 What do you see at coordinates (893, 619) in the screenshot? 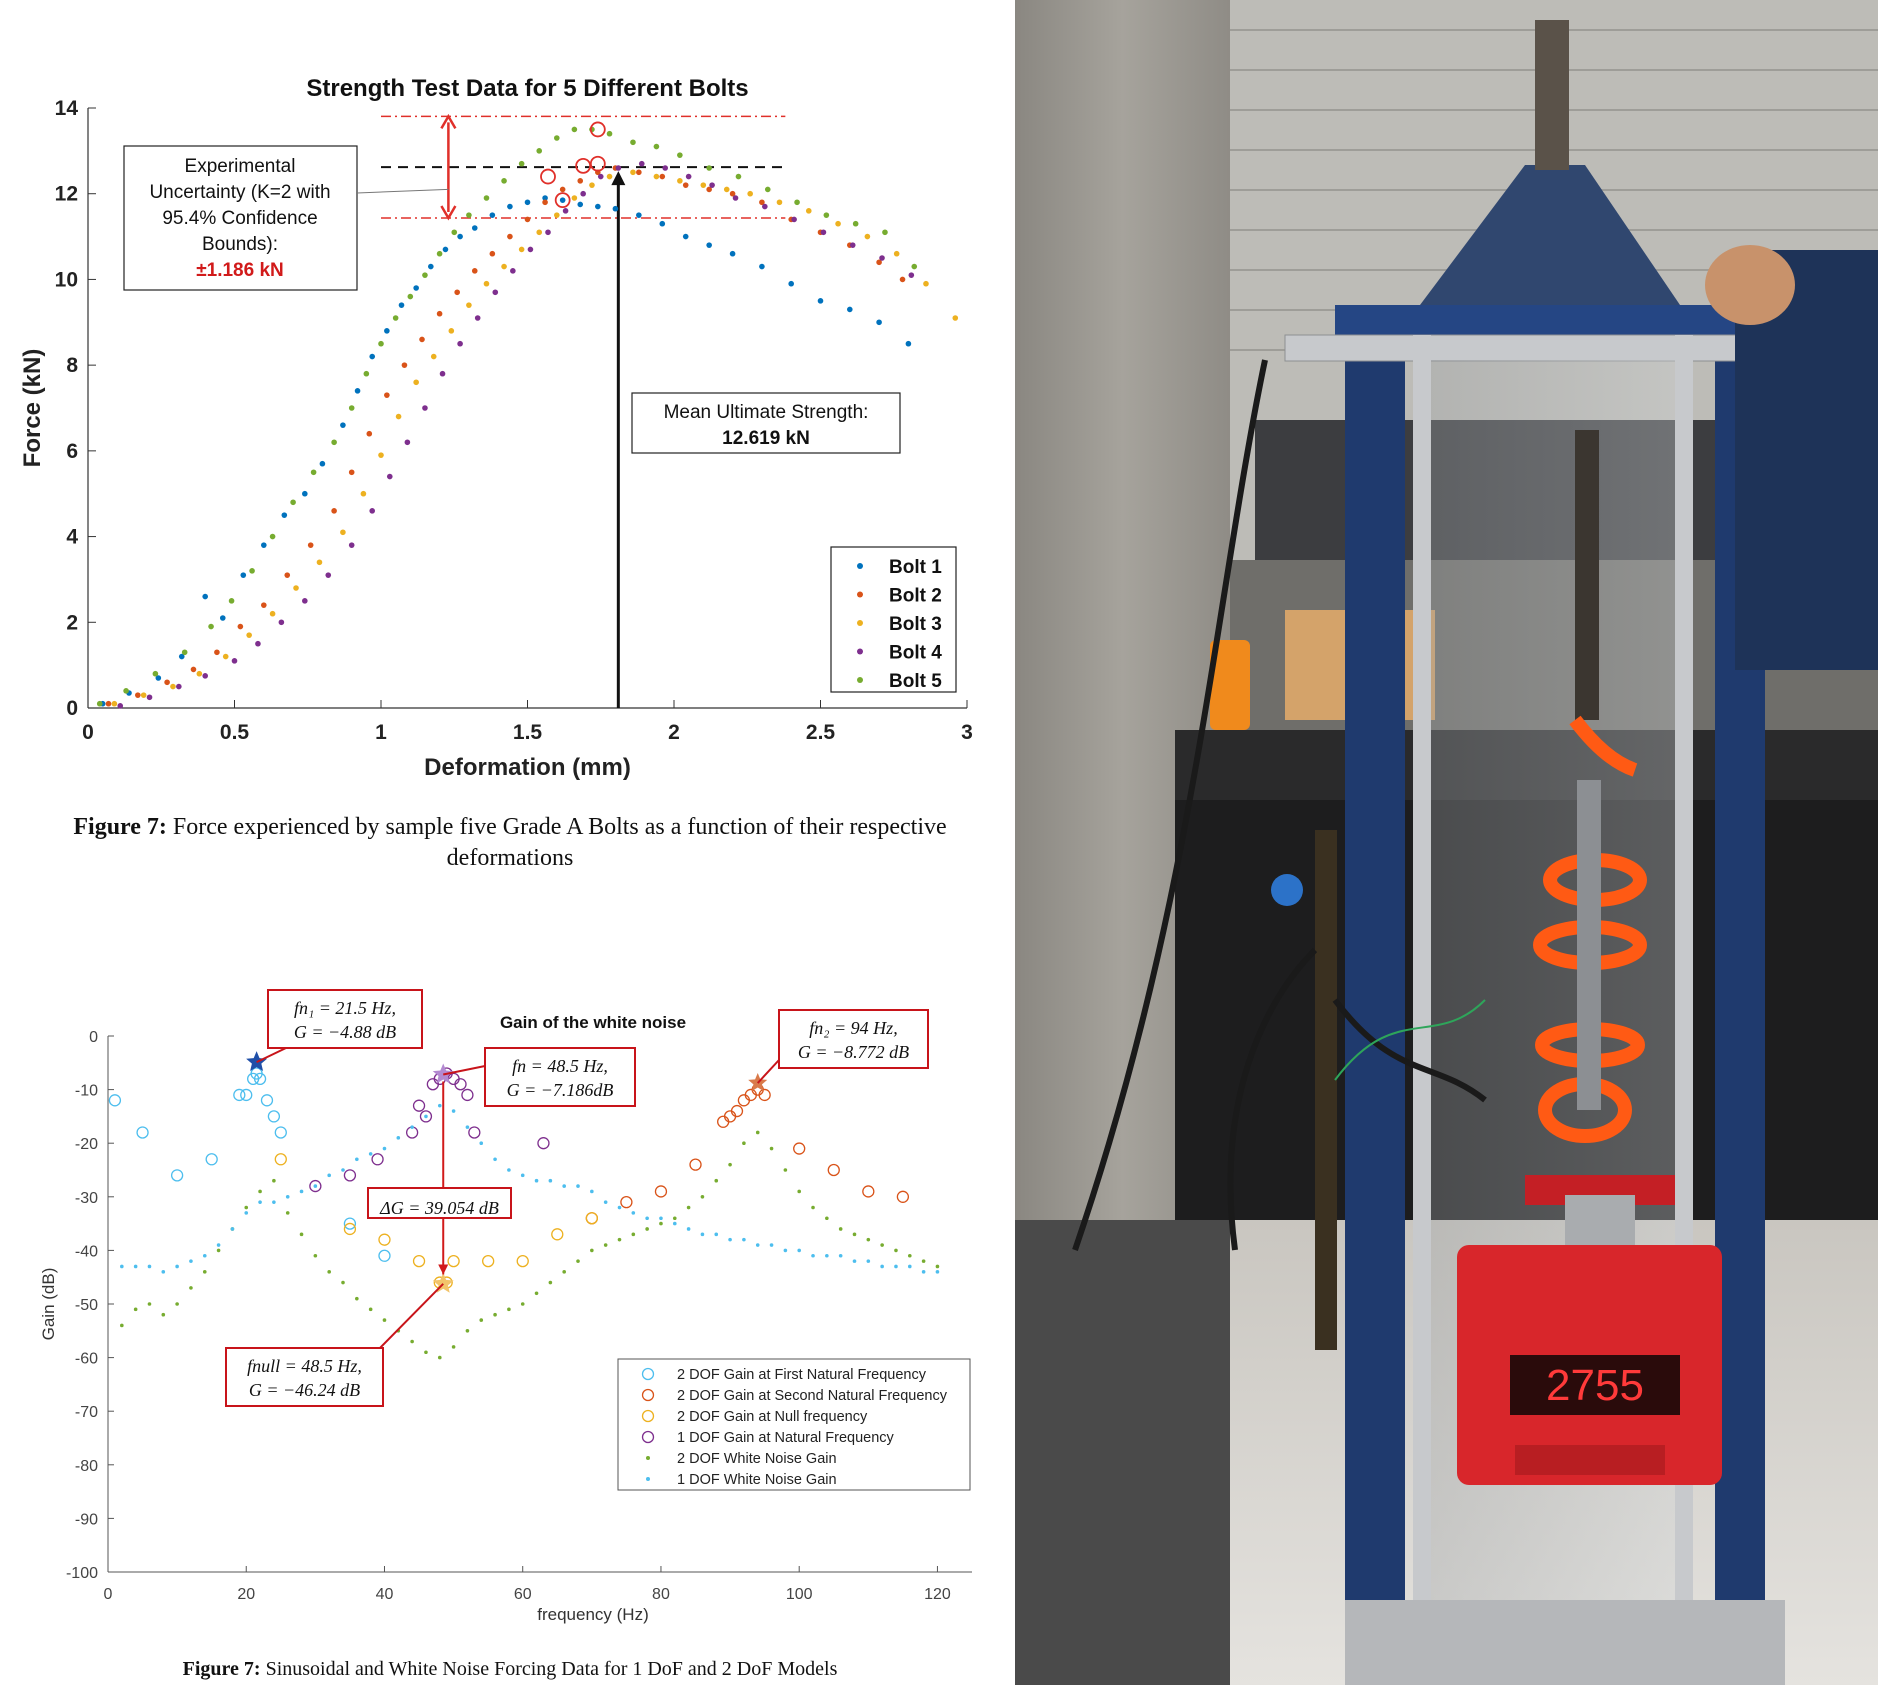
I see `legend-box` at bounding box center [893, 619].